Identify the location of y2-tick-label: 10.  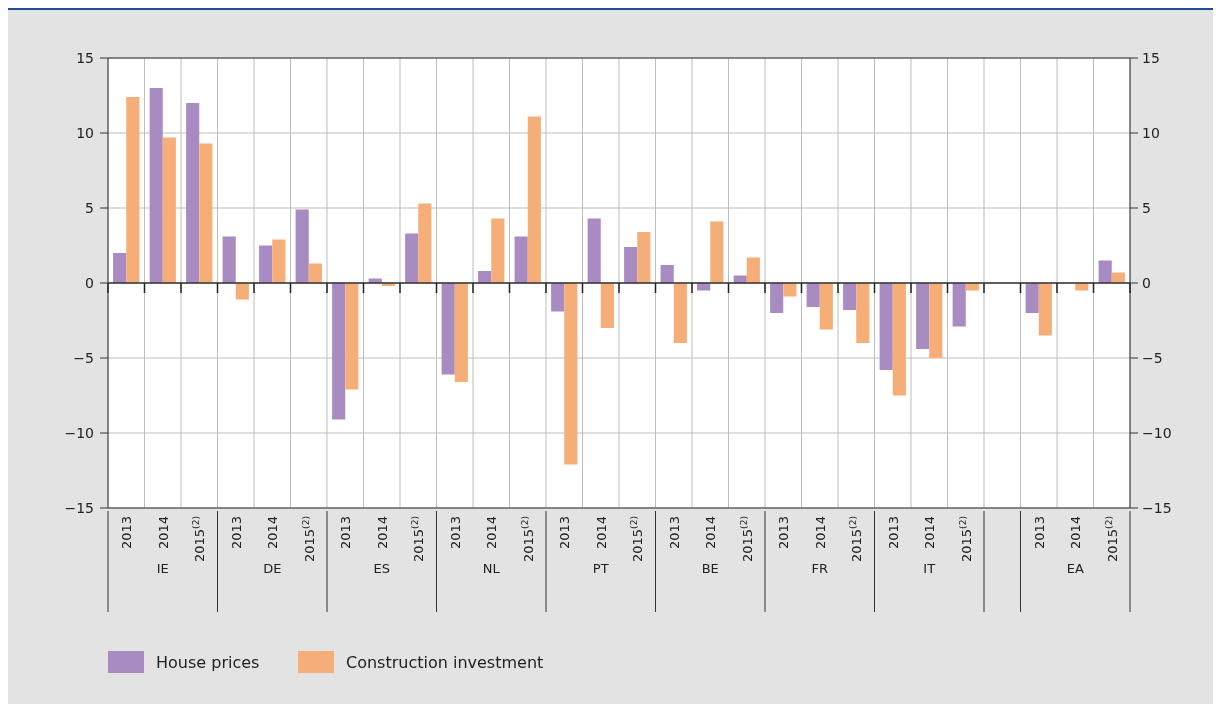
(1151, 132).